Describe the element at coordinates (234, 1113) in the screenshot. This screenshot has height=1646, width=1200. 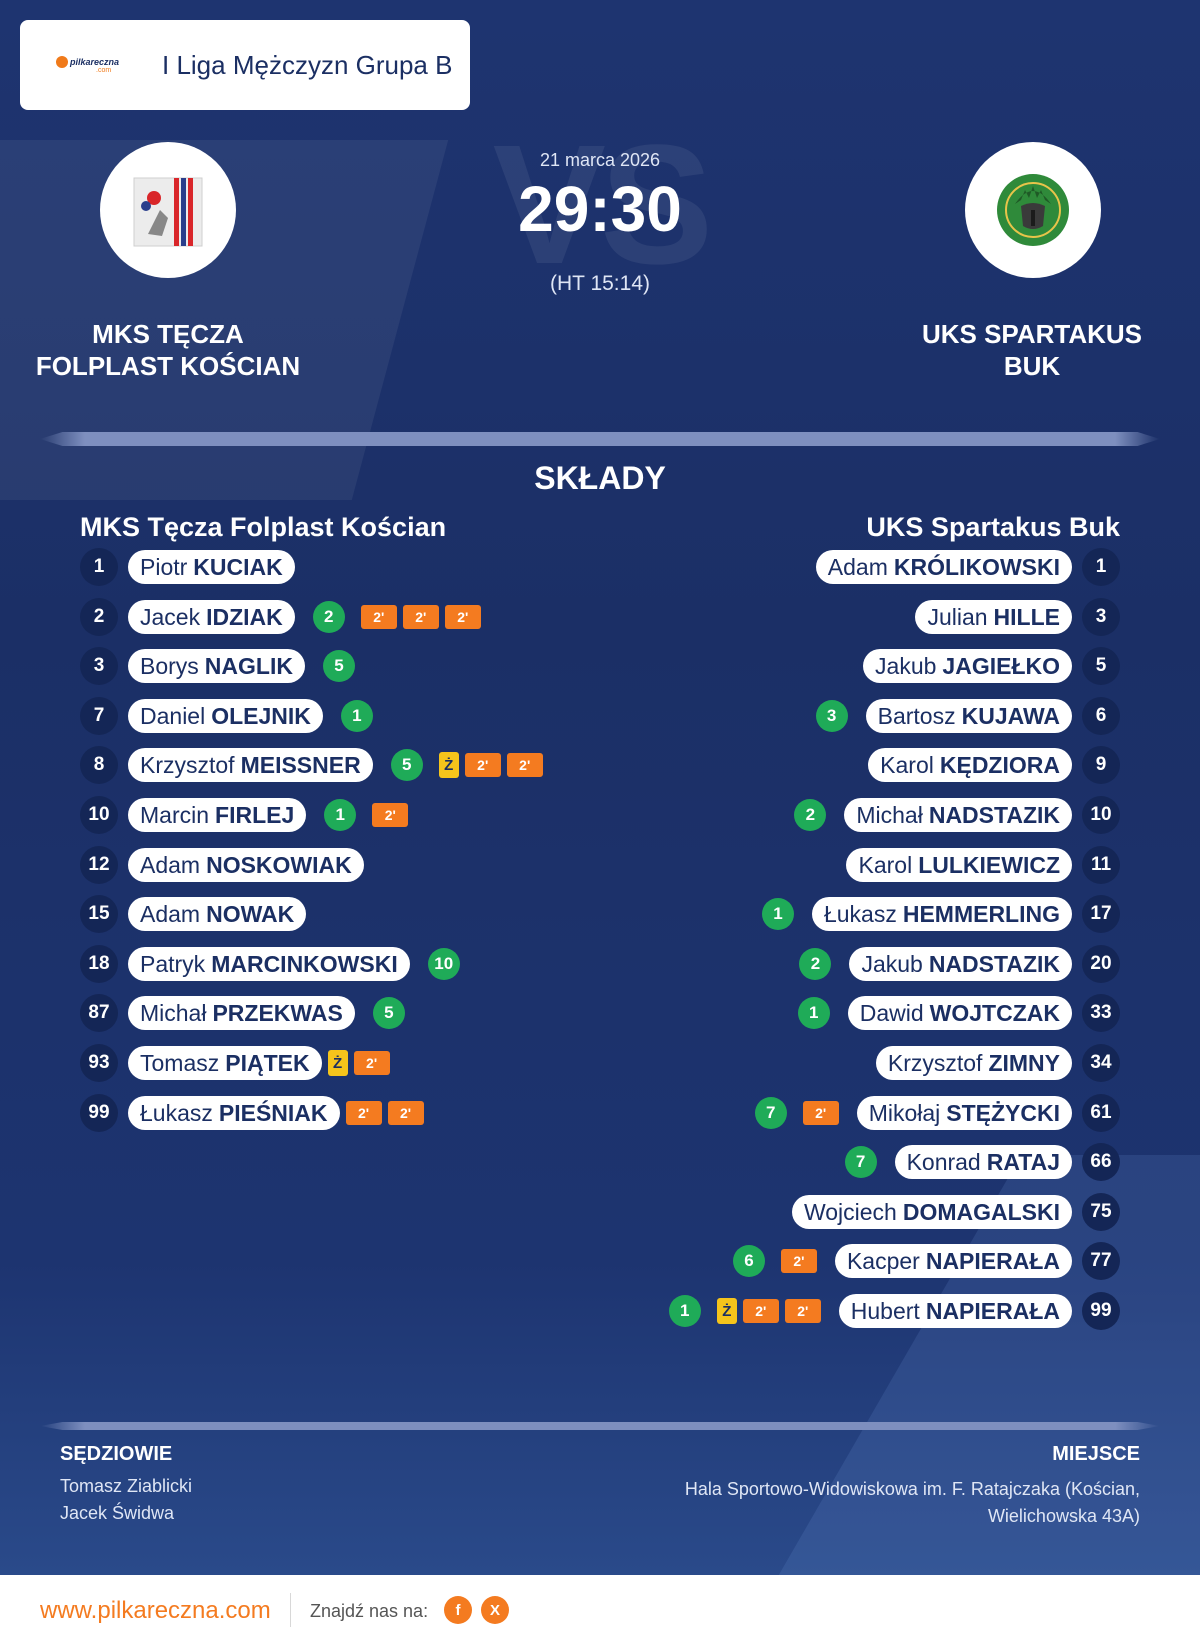
I see `player-name: Łukasz PIEŚNIAK` at that location.